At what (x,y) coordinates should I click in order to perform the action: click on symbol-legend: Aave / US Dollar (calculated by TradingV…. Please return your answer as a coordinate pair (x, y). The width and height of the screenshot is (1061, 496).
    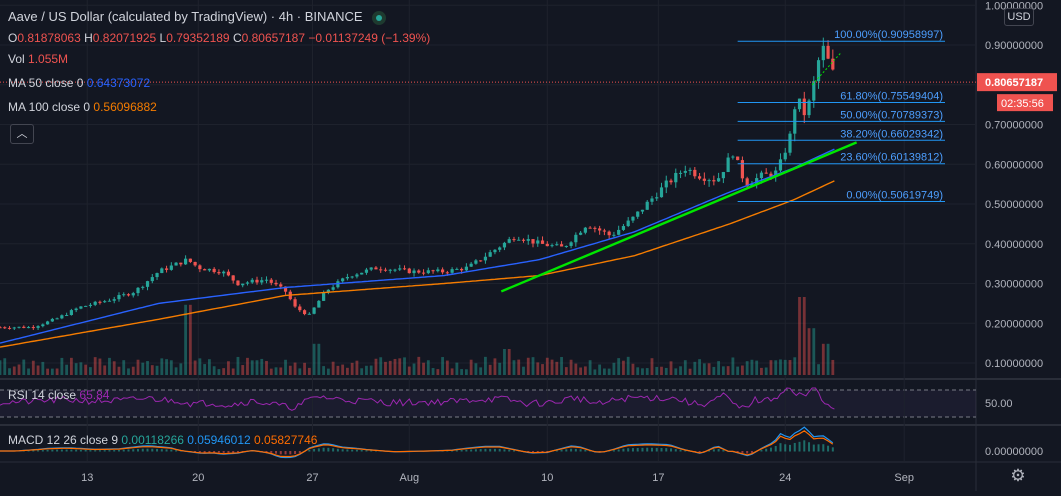
    Looking at the image, I should click on (197, 17).